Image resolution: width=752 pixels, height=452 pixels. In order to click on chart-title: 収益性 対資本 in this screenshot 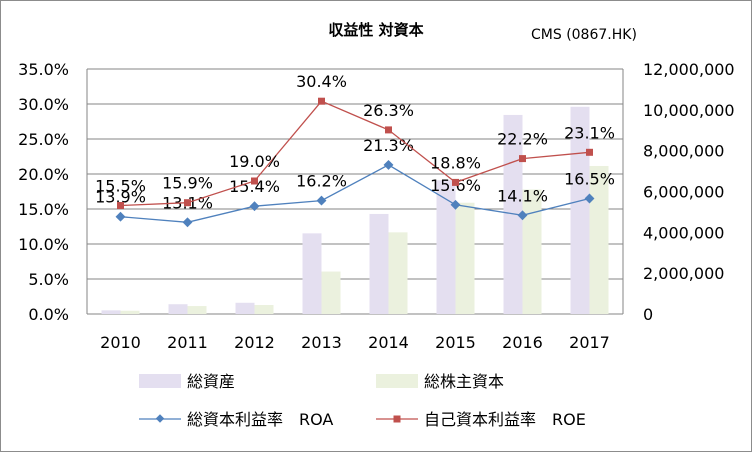, I will do `click(375, 30)`.